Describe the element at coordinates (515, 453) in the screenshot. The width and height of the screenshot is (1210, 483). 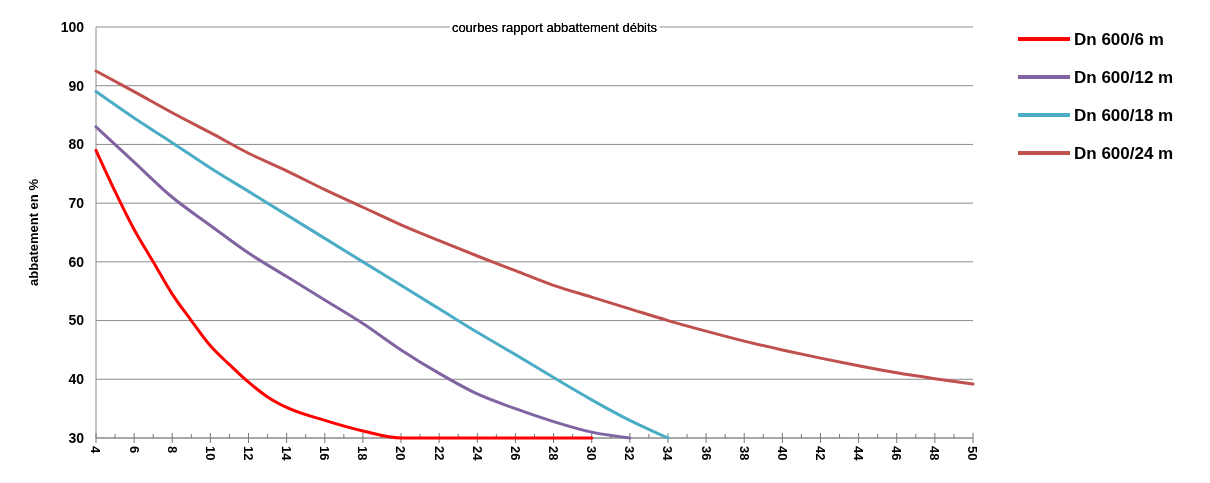
I see `x-tick-label: 26` at that location.